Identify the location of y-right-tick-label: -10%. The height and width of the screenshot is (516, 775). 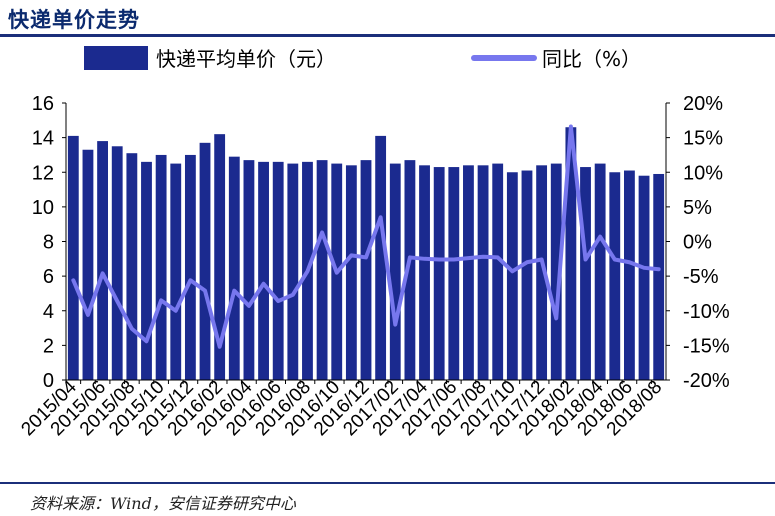
(706, 312).